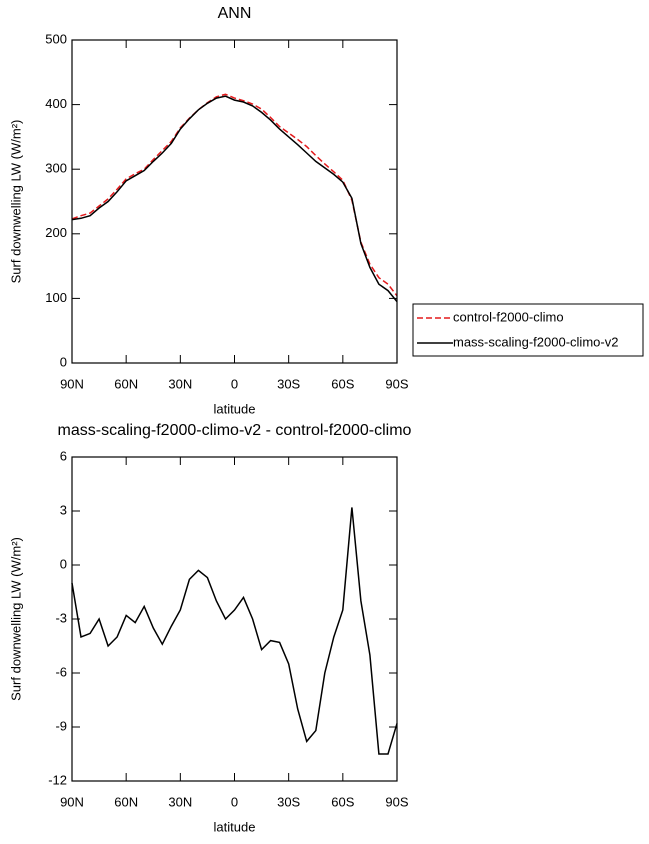 This screenshot has height=844, width=649. What do you see at coordinates (235, 13) in the screenshot?
I see `chart-title: ANN` at bounding box center [235, 13].